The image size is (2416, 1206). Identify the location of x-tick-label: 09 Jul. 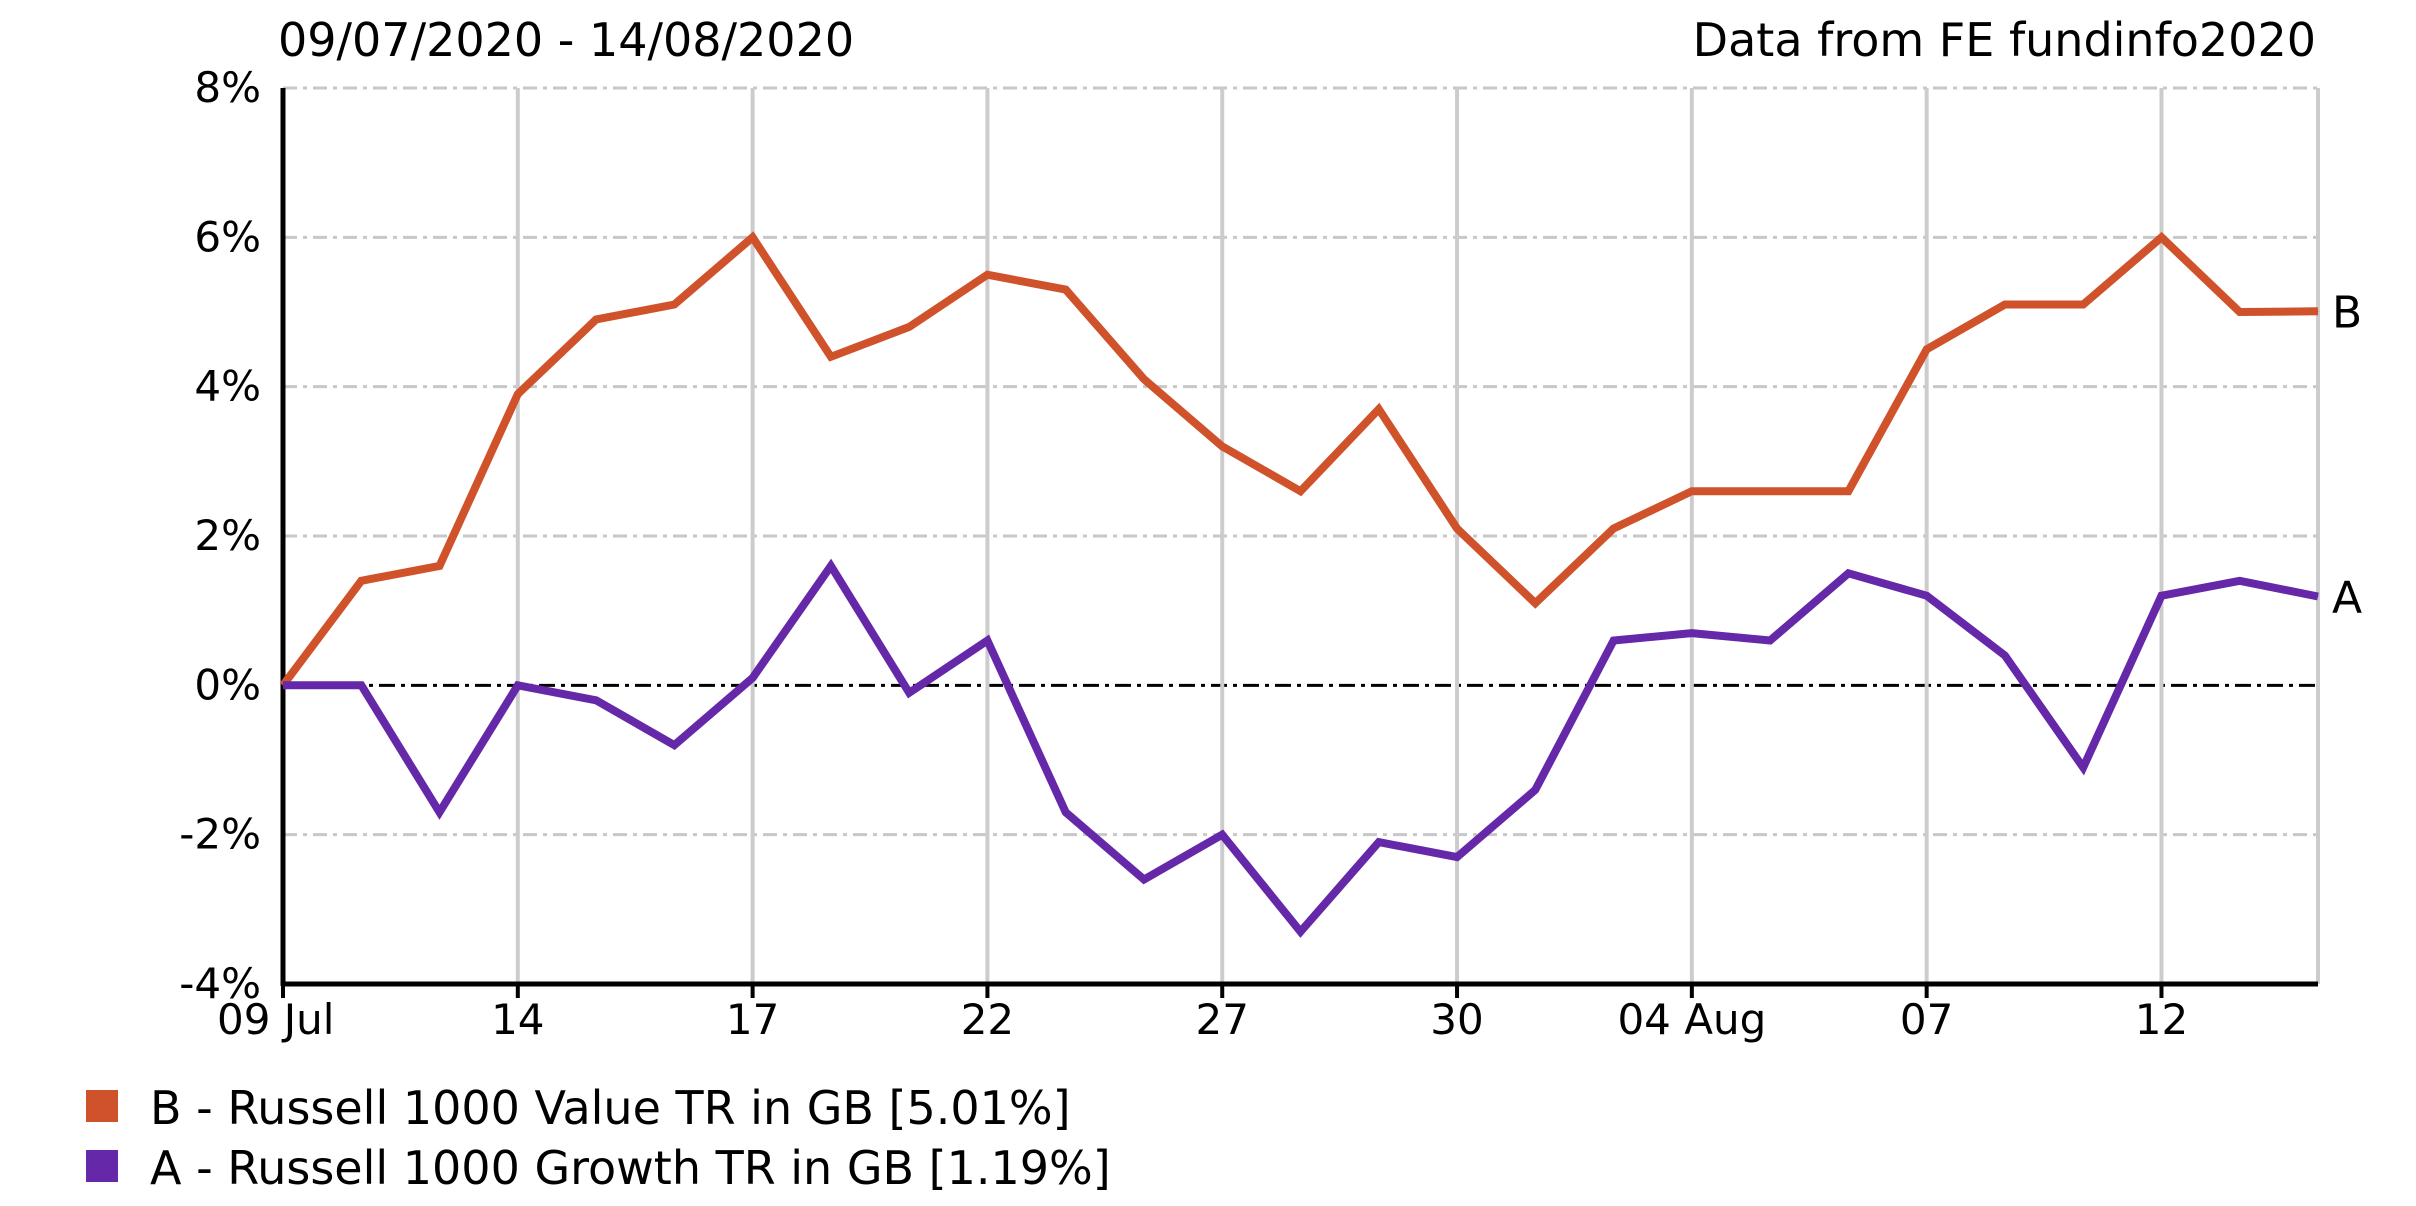
(275, 1019).